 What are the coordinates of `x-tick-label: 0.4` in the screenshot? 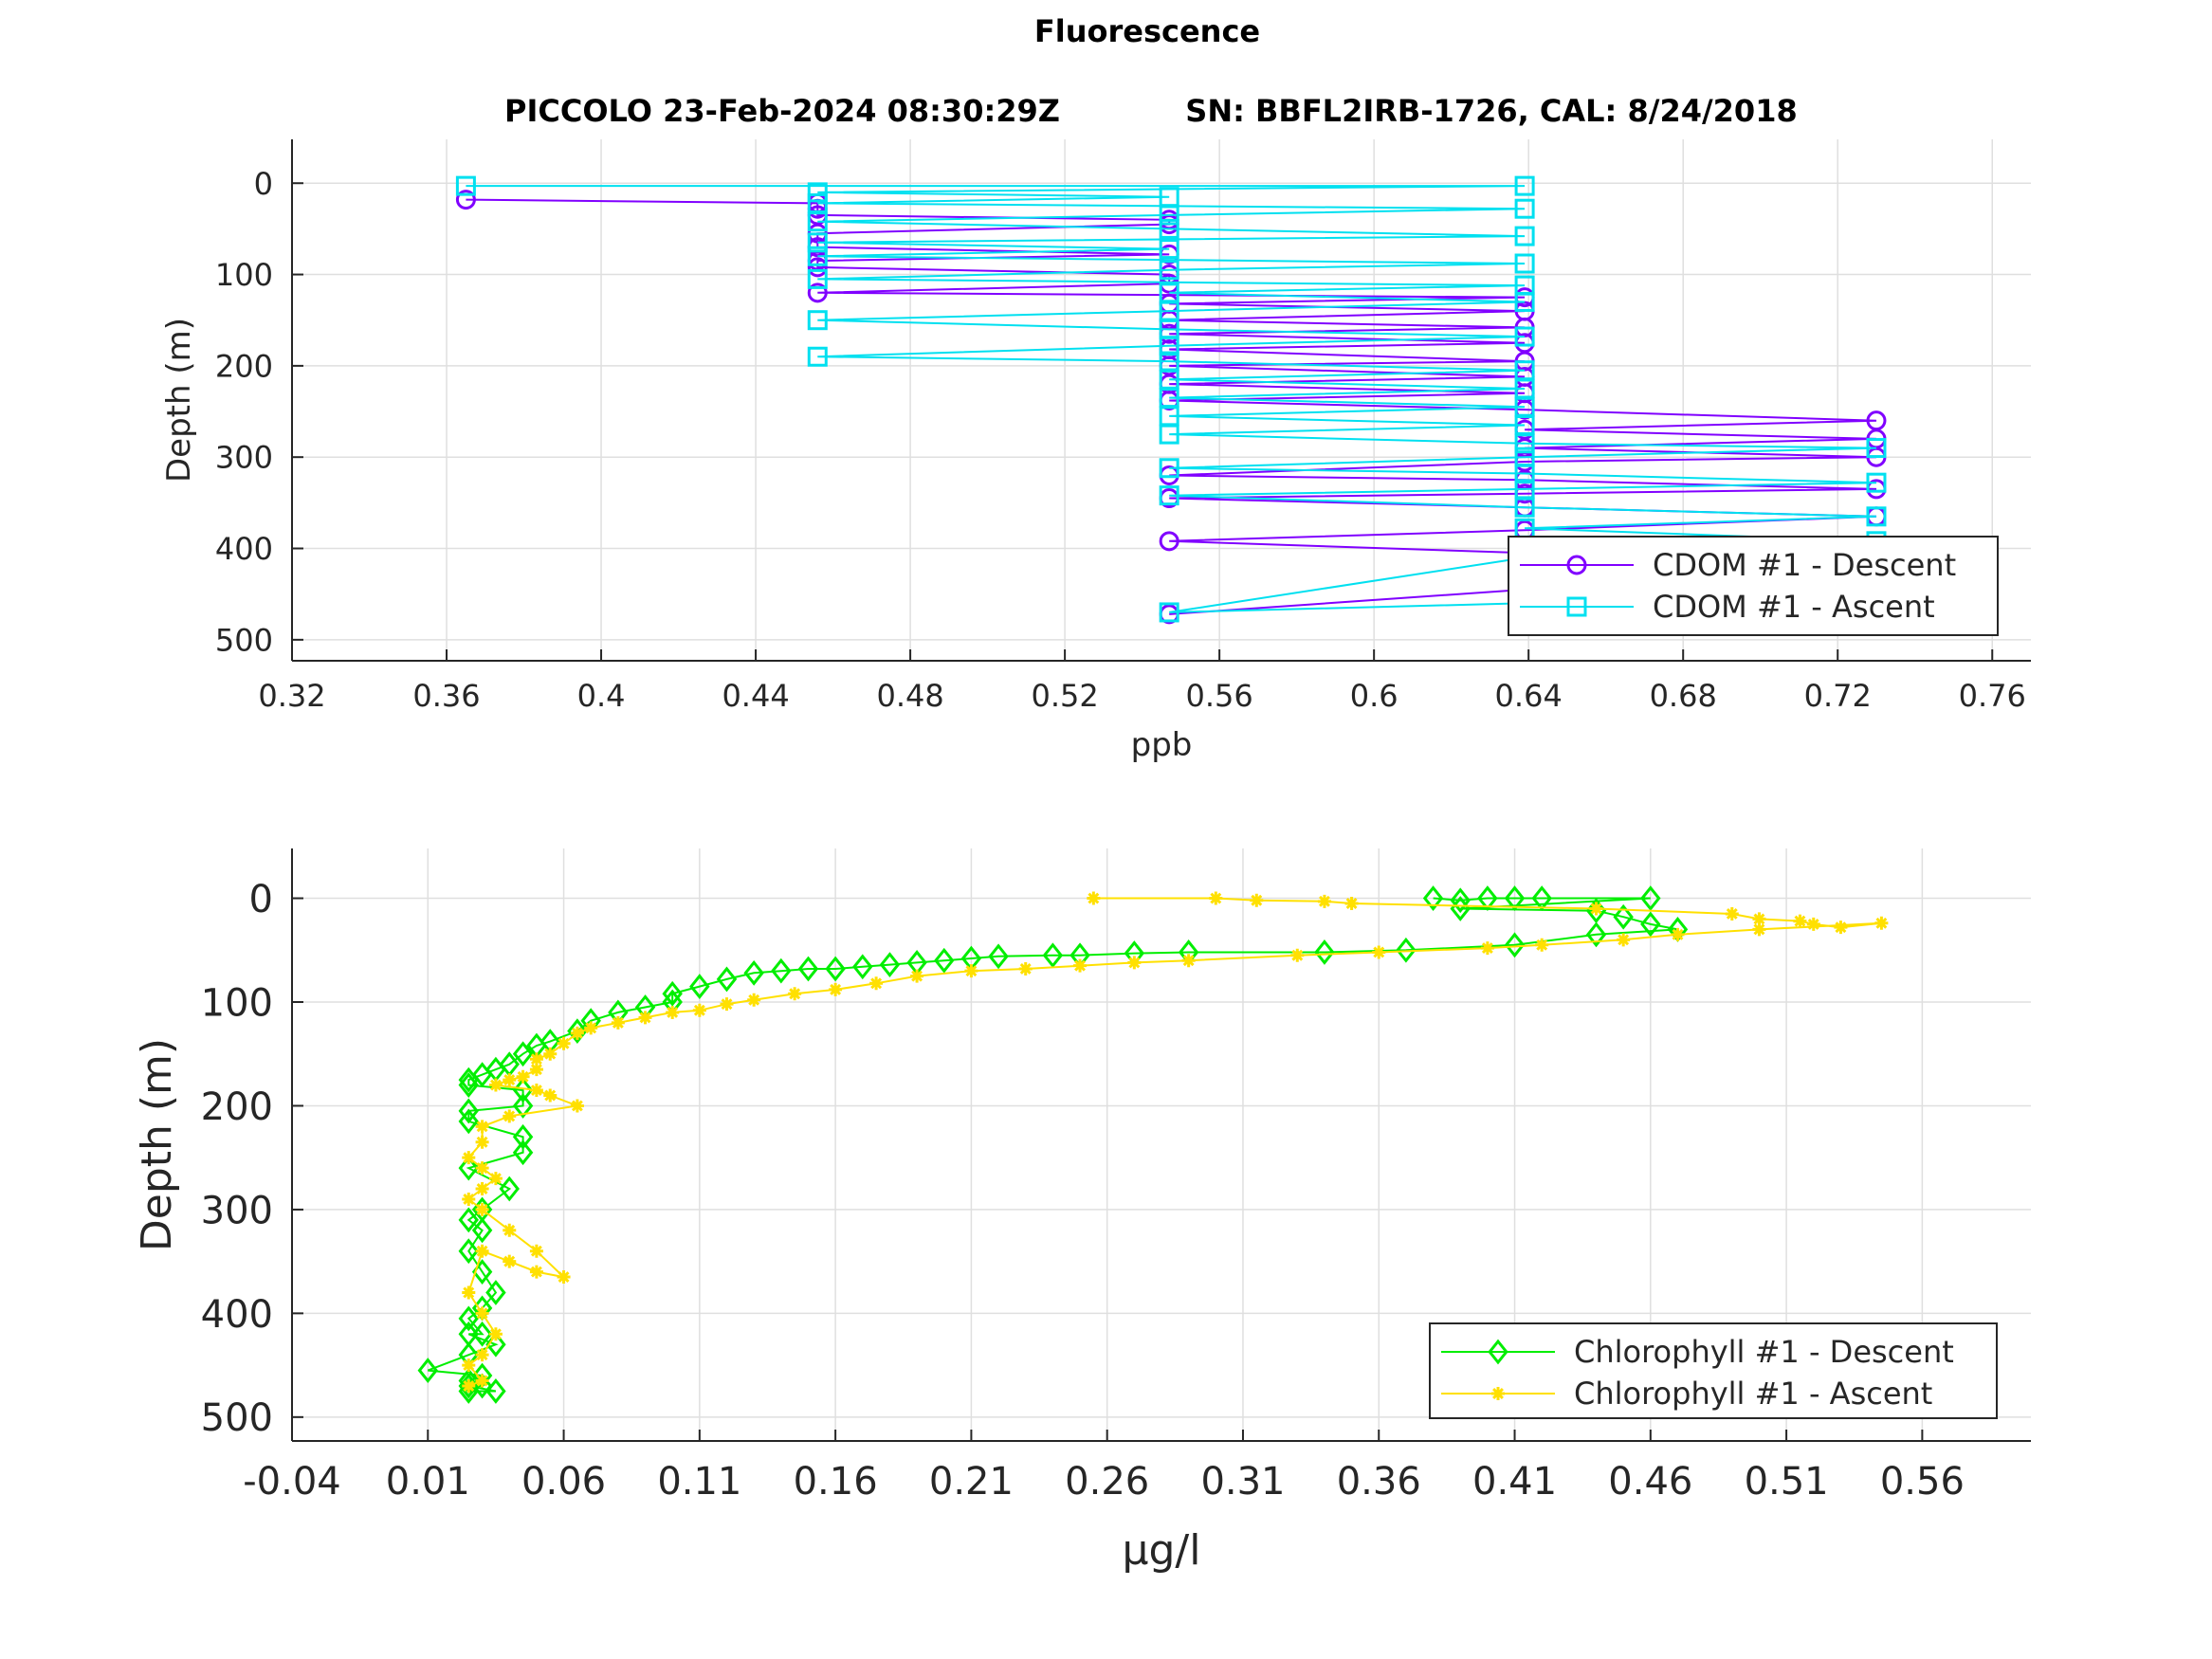 It's located at (601, 696).